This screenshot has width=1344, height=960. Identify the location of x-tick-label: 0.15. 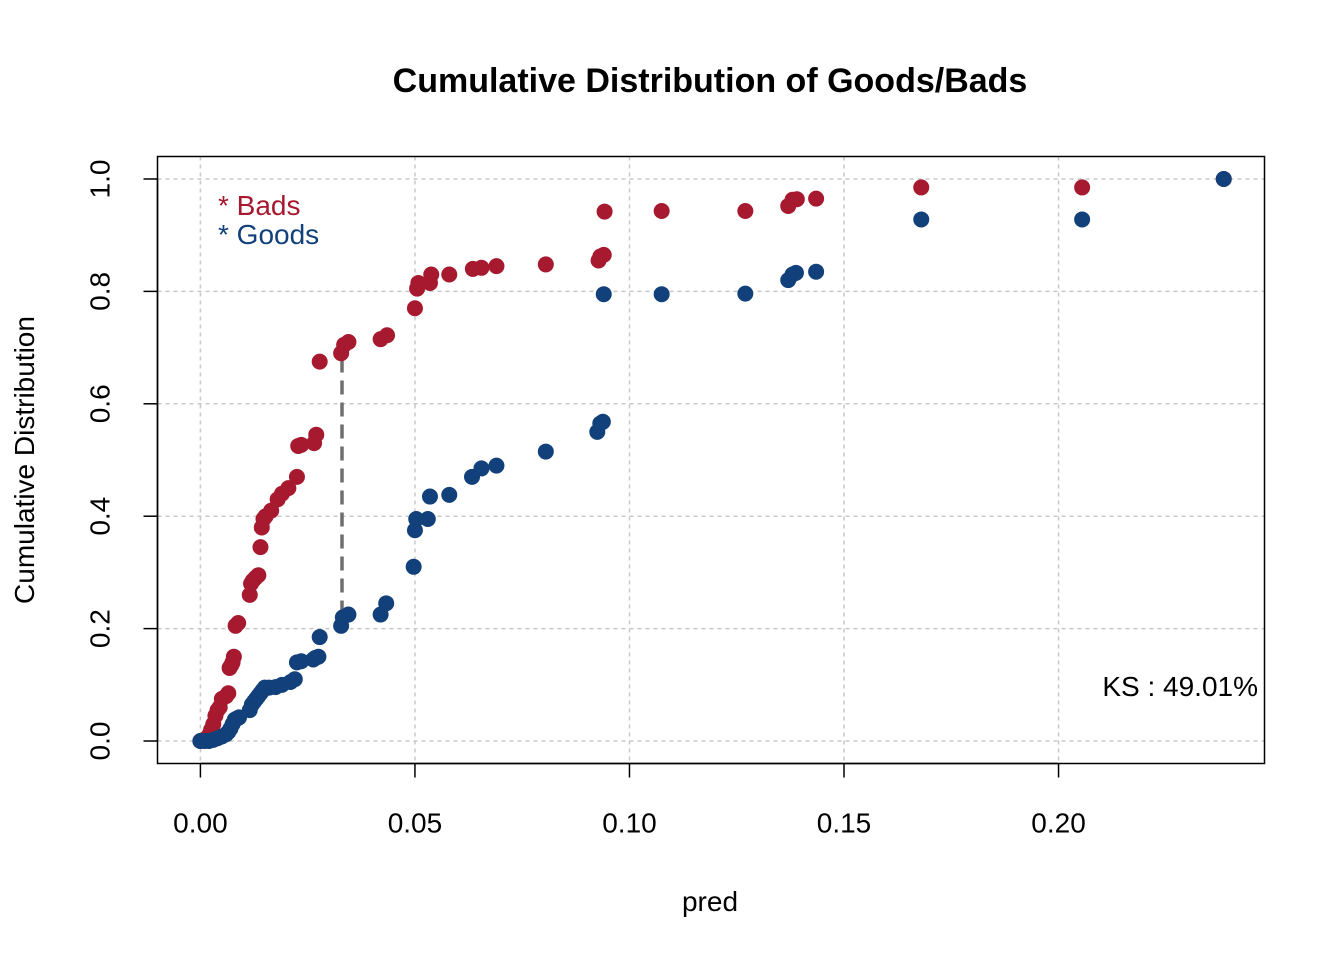
(844, 823).